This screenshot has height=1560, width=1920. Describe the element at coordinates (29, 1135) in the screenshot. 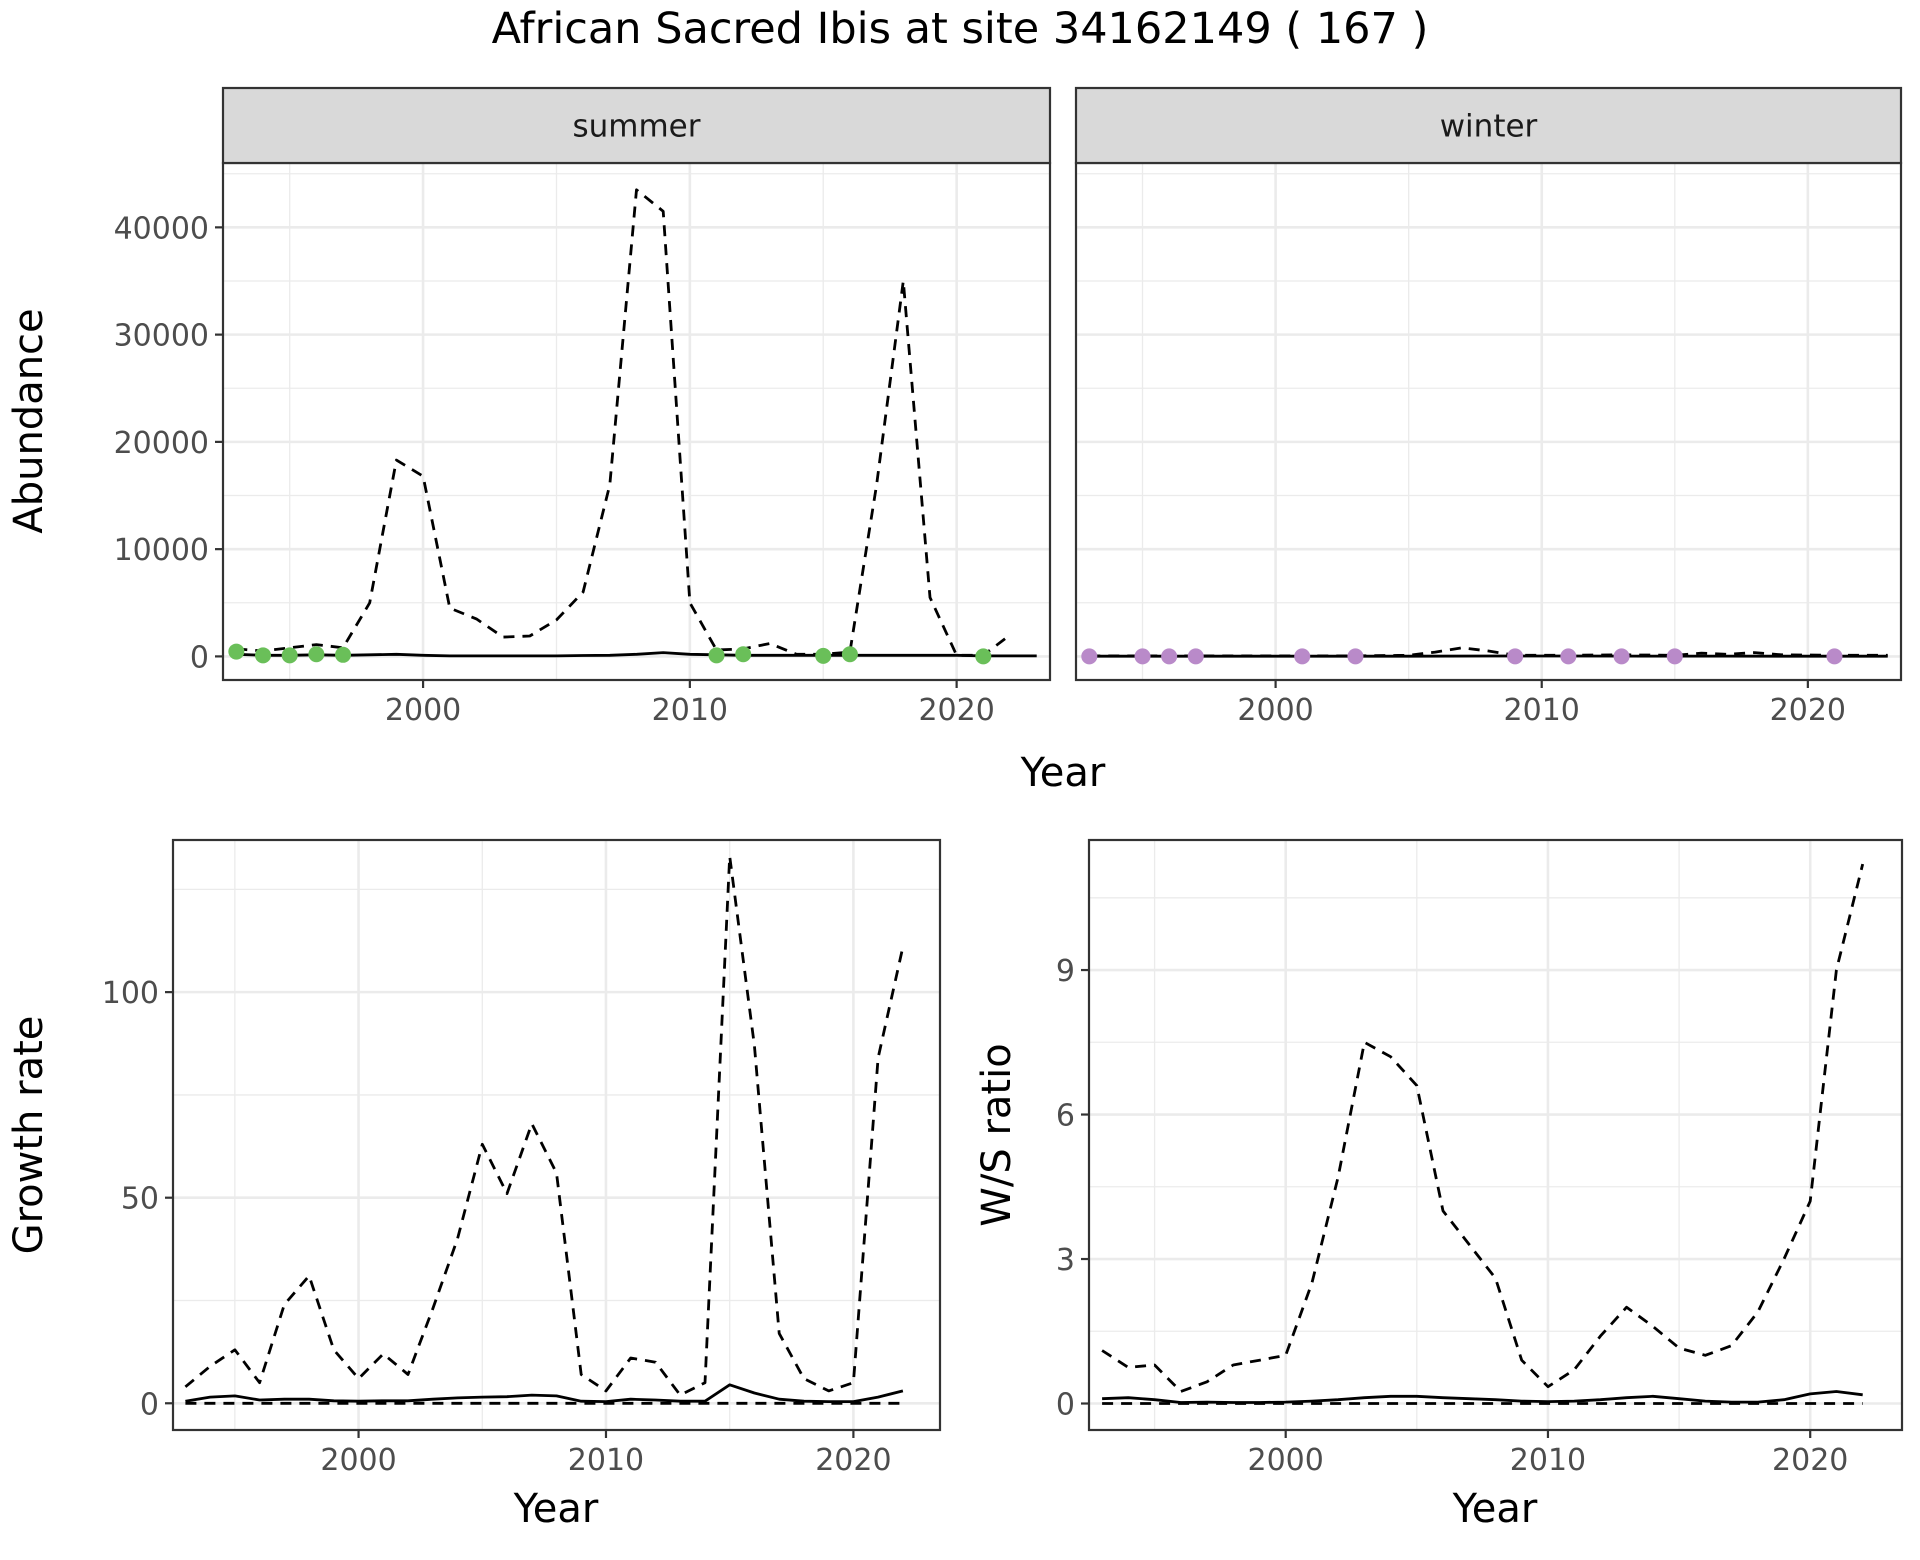

I see `y-axis-title: Growth rate` at that location.